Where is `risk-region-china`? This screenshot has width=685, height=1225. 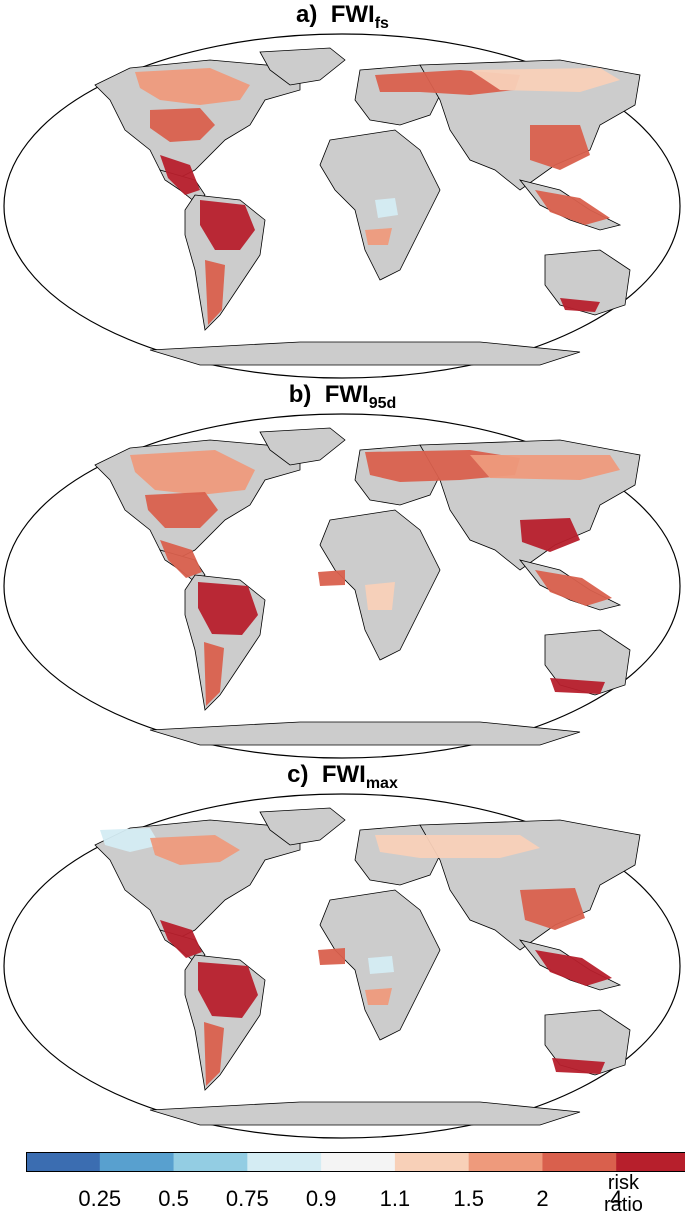 risk-region-china is located at coordinates (550, 535).